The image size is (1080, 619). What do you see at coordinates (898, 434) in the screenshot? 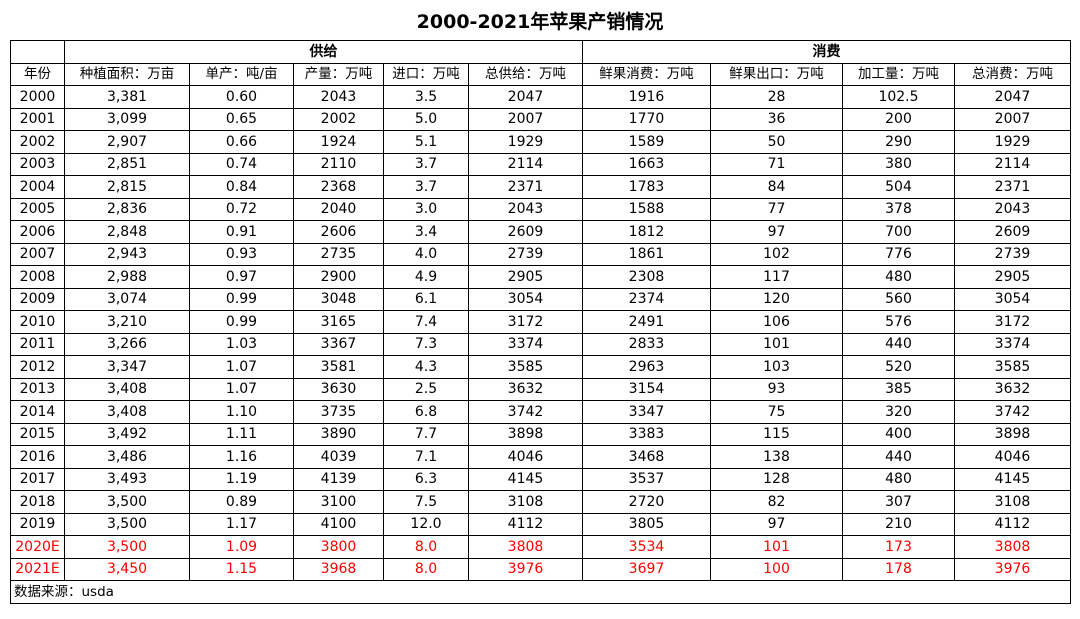
I see `table-cell: 400` at bounding box center [898, 434].